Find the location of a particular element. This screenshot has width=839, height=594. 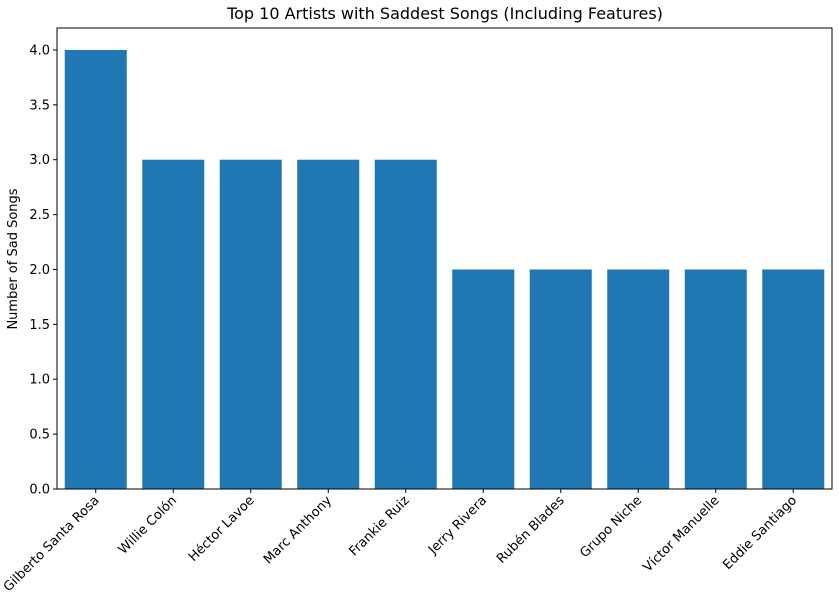

y-ticks-group: 0.0 0.5 1.0 1.5 2.0 2.5 3.0 3.5 4.0 is located at coordinates (43, 270).